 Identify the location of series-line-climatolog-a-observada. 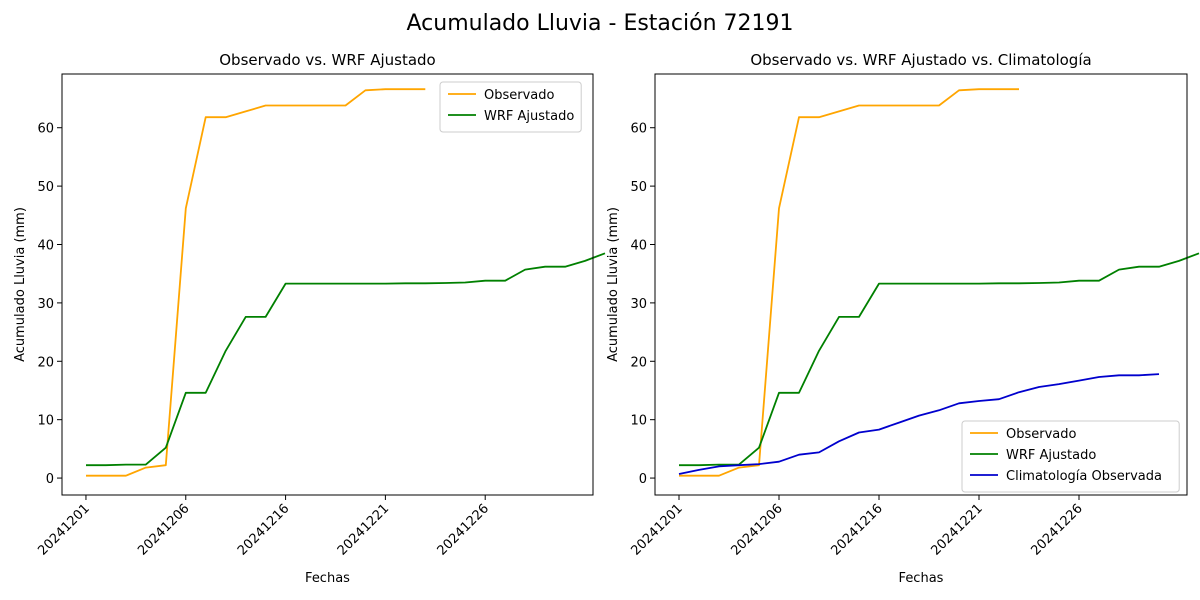
(919, 424).